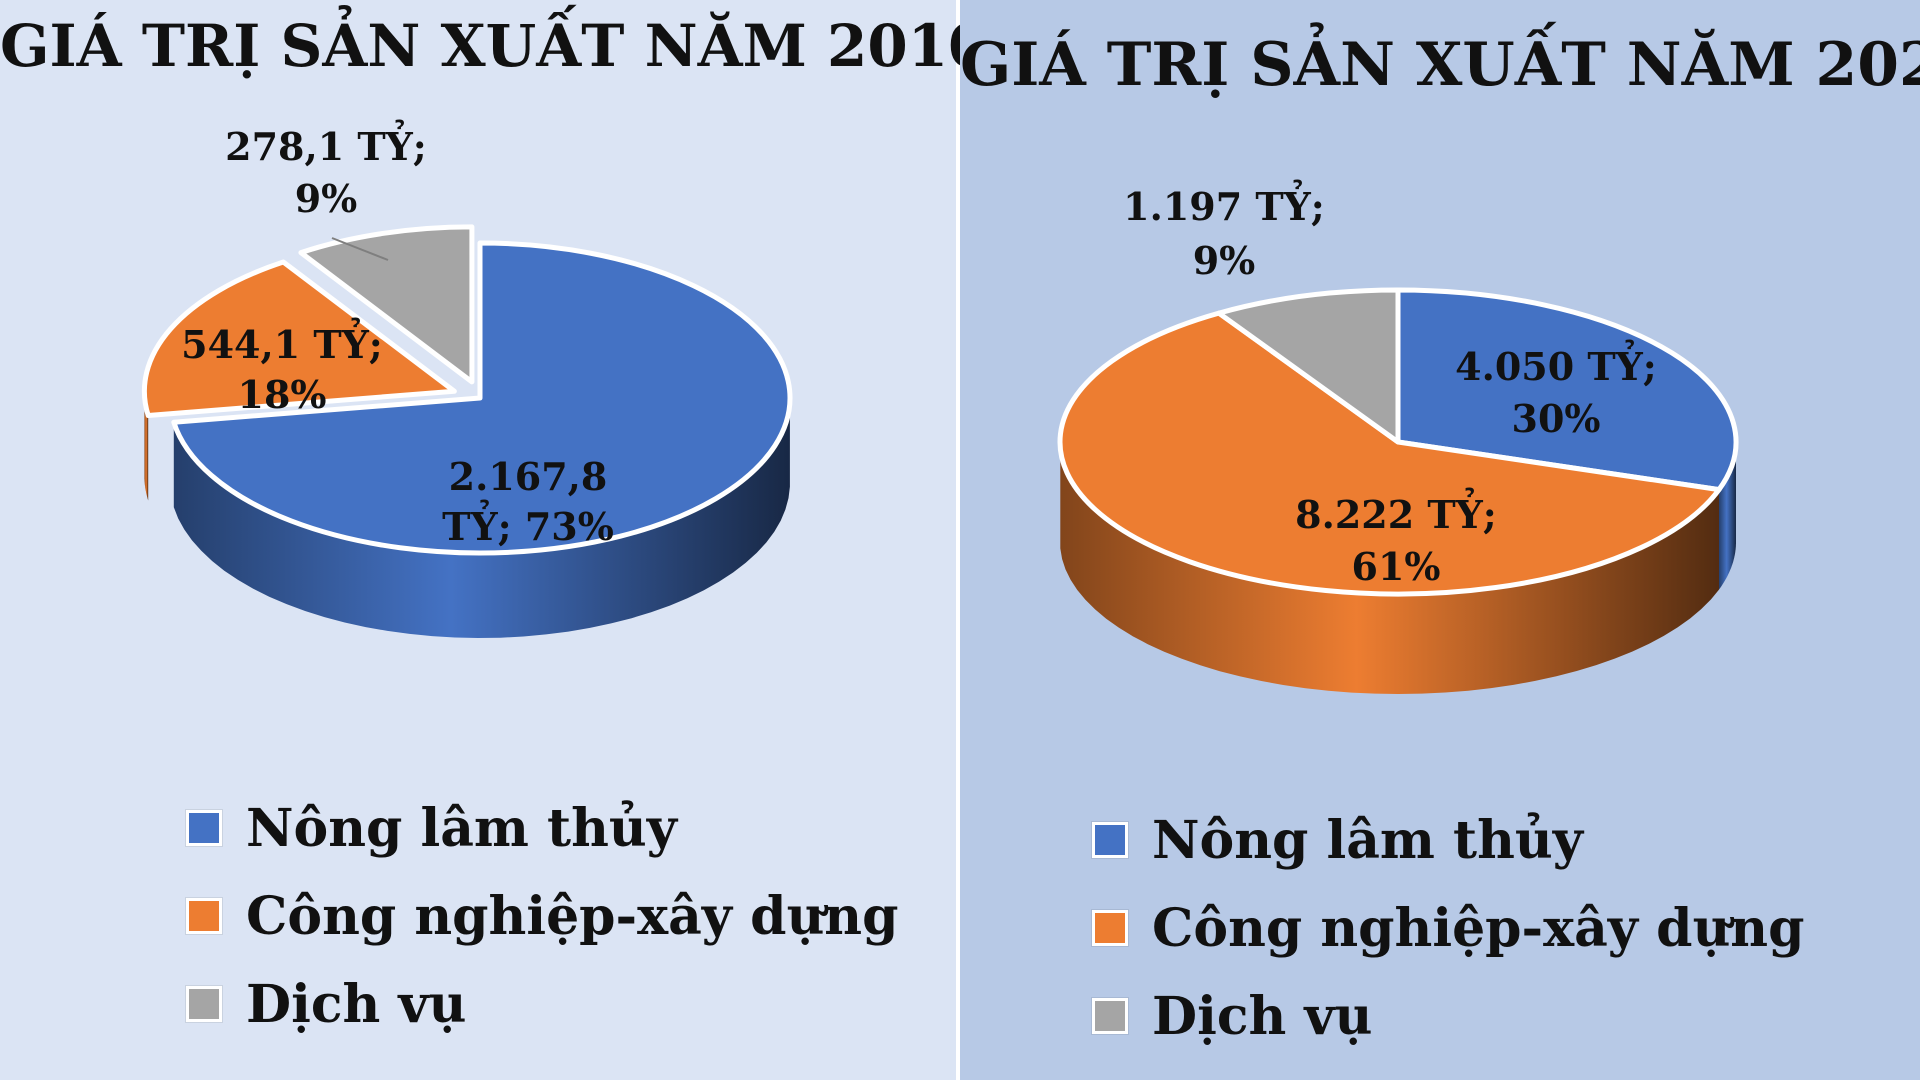 This screenshot has height=1080, width=1920. What do you see at coordinates (1556, 390) in the screenshot?
I see `data-label: 4.050 TỶ; 30%` at bounding box center [1556, 390].